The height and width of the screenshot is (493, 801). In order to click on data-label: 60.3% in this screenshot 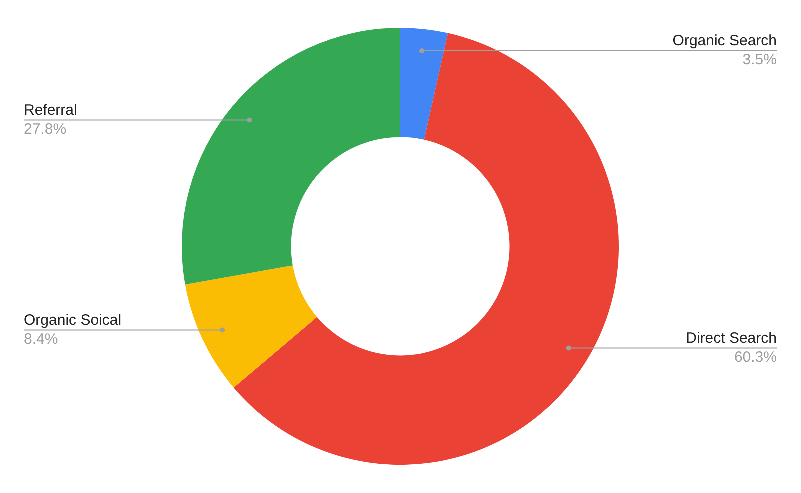, I will do `click(755, 357)`.